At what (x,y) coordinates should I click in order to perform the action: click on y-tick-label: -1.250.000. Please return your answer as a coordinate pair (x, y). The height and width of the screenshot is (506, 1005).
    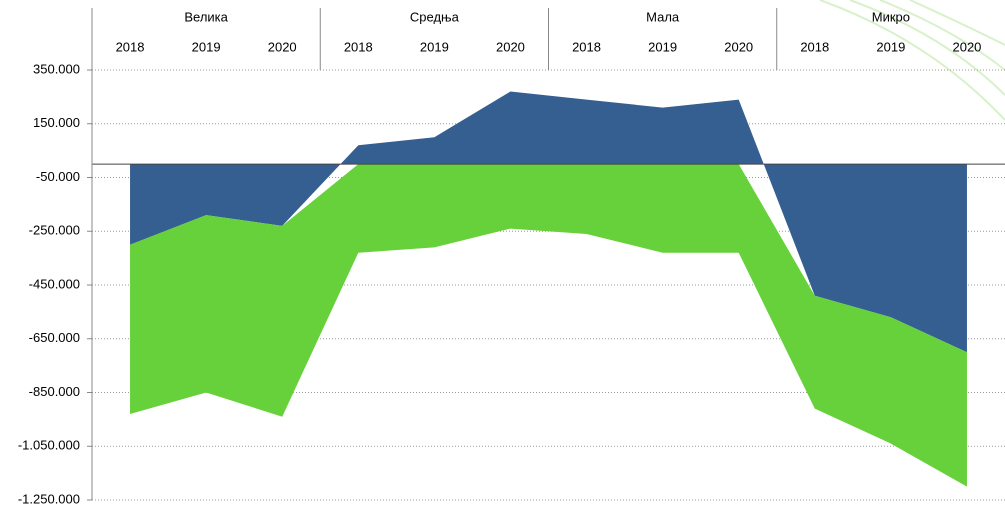
    Looking at the image, I should click on (49, 498).